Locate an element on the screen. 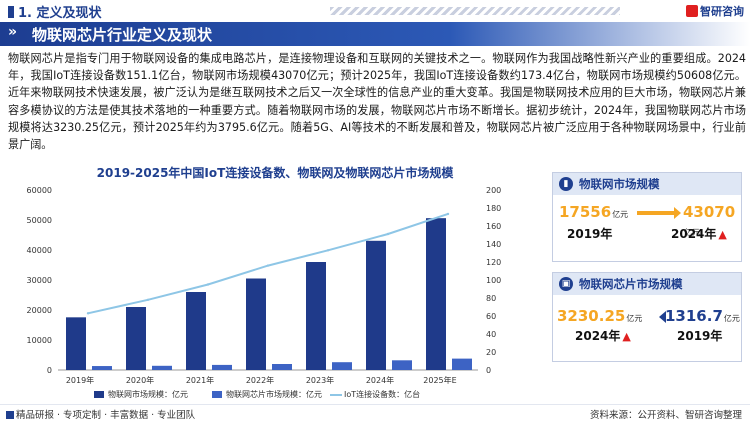 The image size is (750, 422). end-year-text: 2024年 is located at coordinates (694, 234).